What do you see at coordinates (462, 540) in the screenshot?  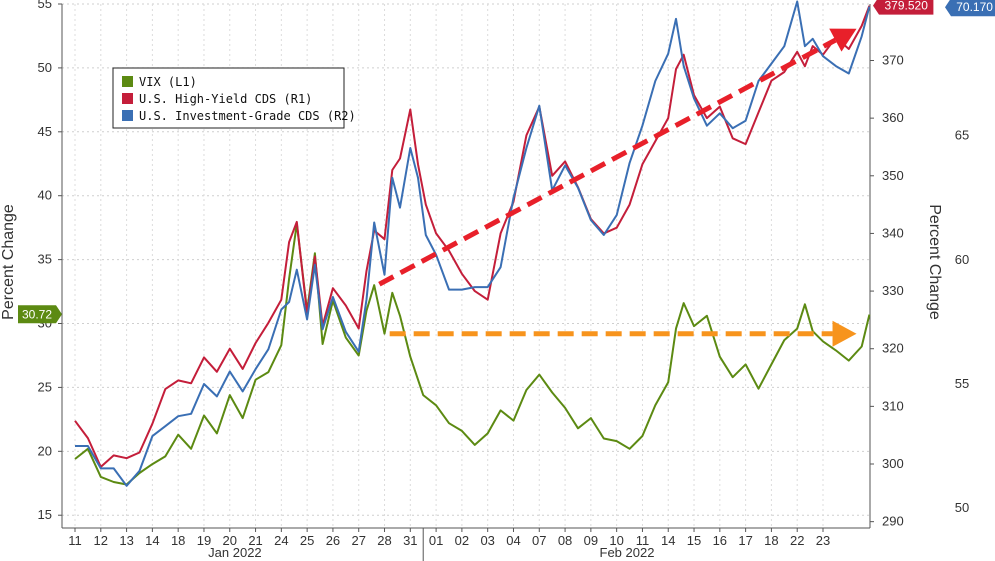 I see `x-tick-label: 02` at bounding box center [462, 540].